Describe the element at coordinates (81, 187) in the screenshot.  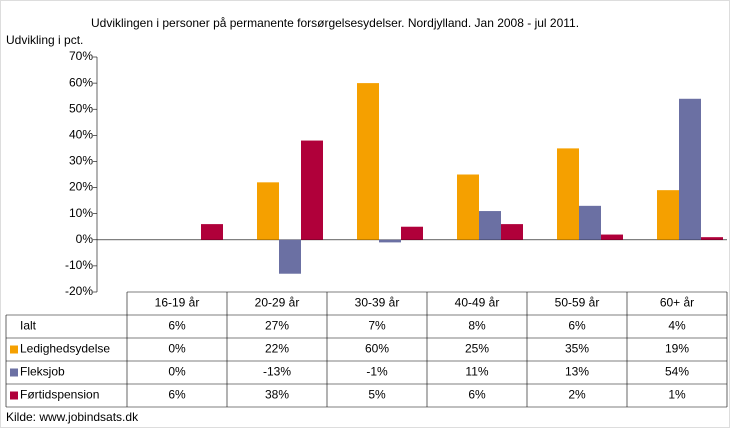
I see `y-tick-label: 20%` at that location.